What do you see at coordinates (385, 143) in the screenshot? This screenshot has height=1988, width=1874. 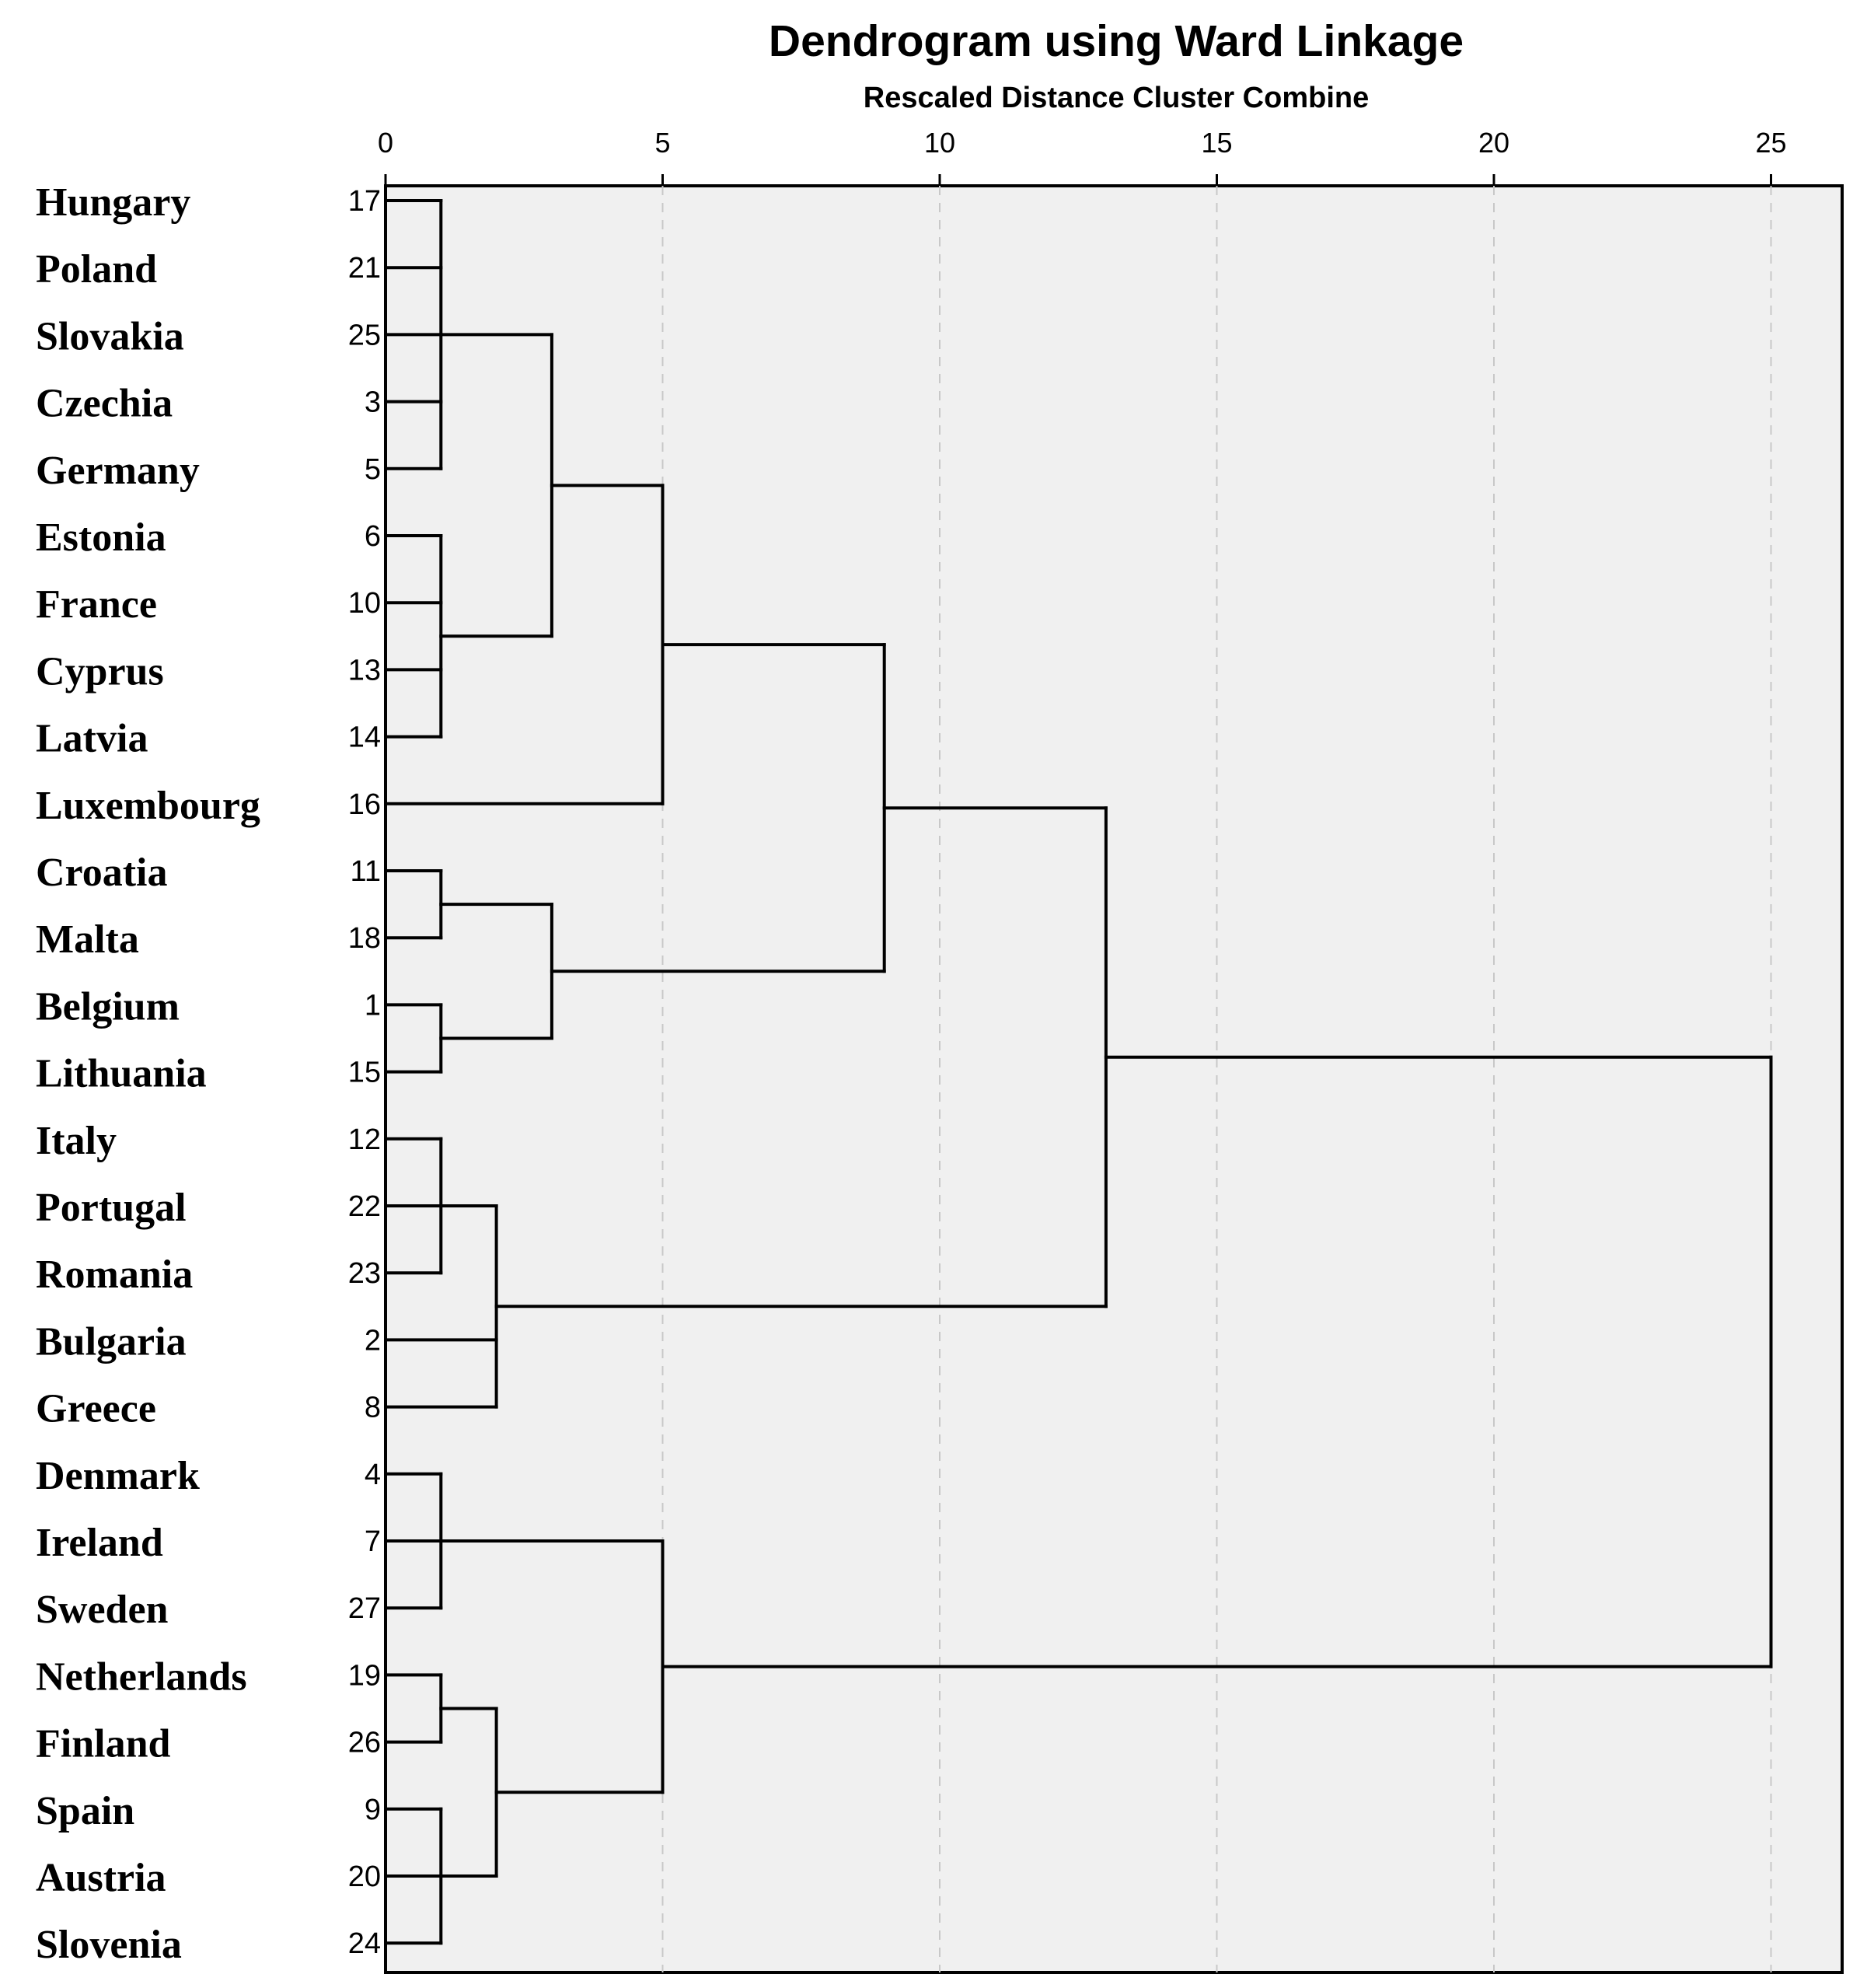 I see `x-tick-label: 0` at bounding box center [385, 143].